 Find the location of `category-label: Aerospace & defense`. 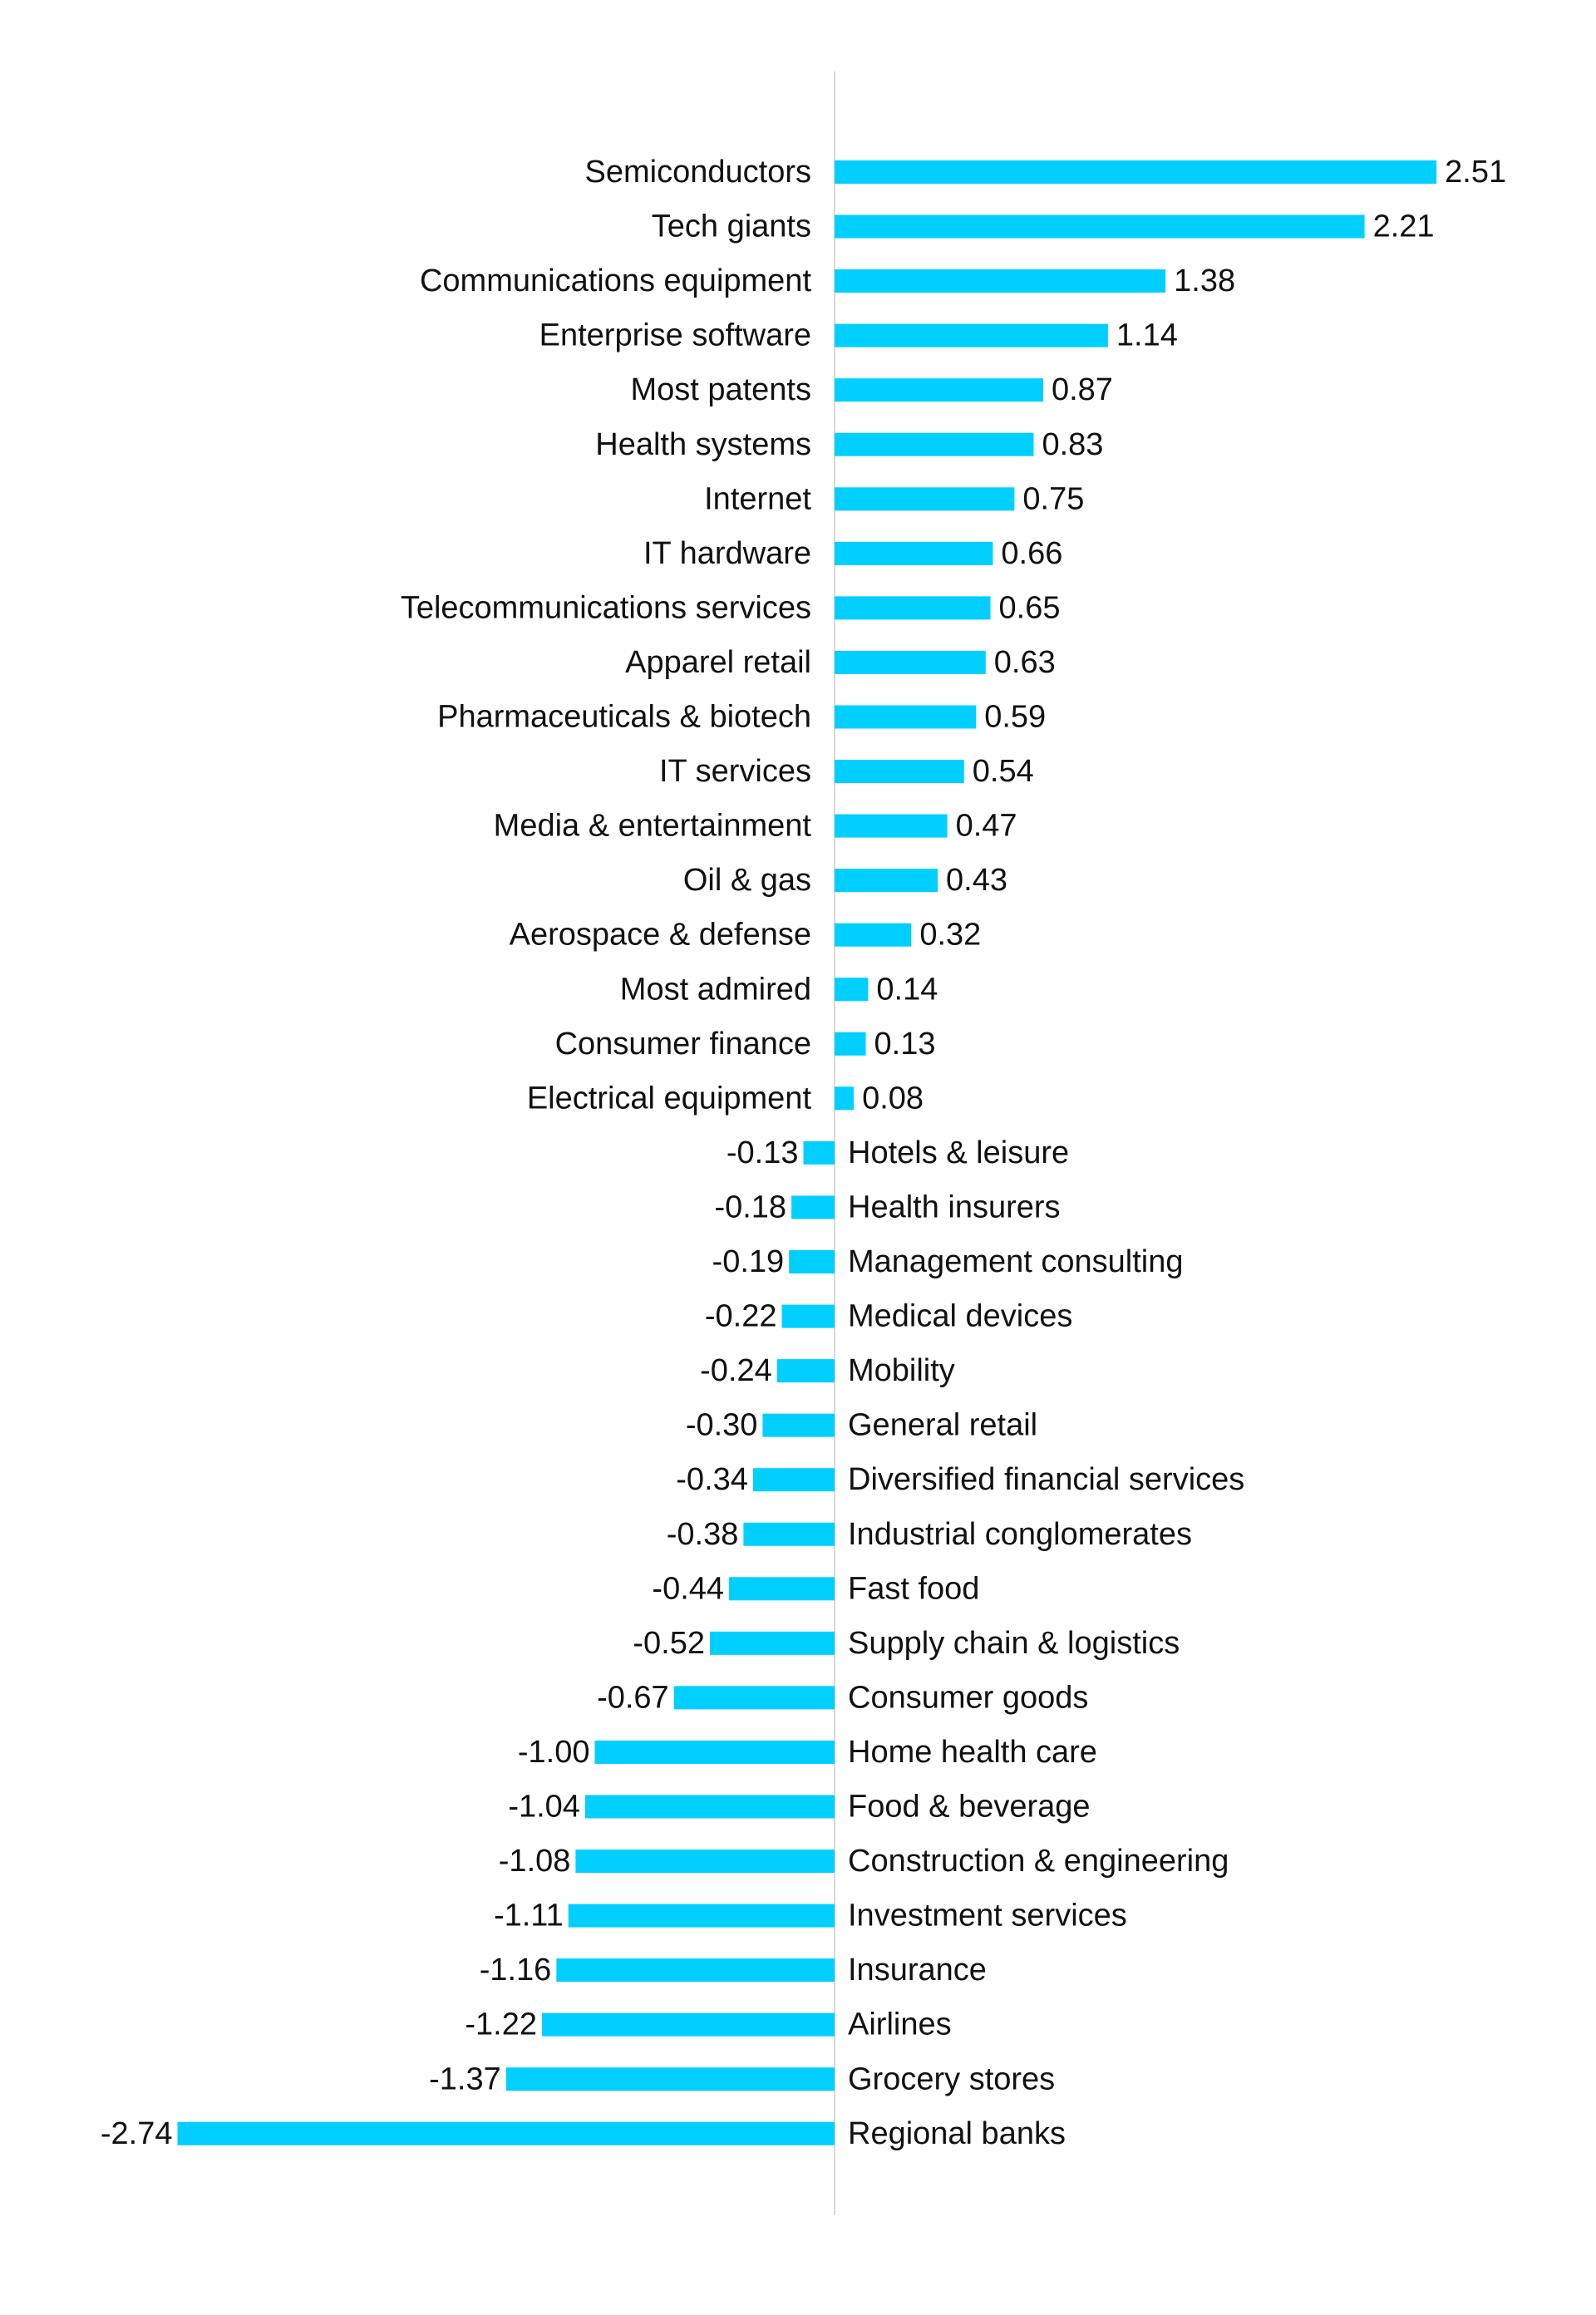

category-label: Aerospace & defense is located at coordinates (660, 936).